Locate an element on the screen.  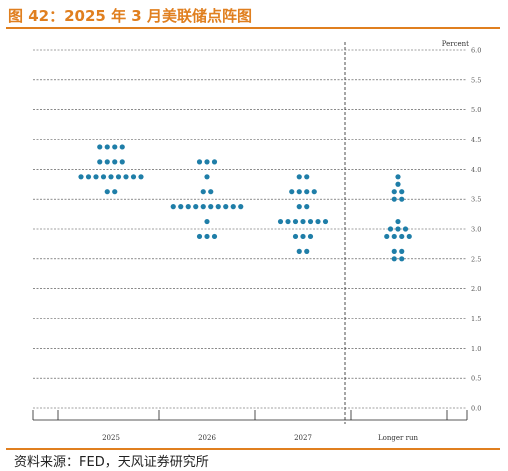
category-label: Longer run is located at coordinates (398, 438).